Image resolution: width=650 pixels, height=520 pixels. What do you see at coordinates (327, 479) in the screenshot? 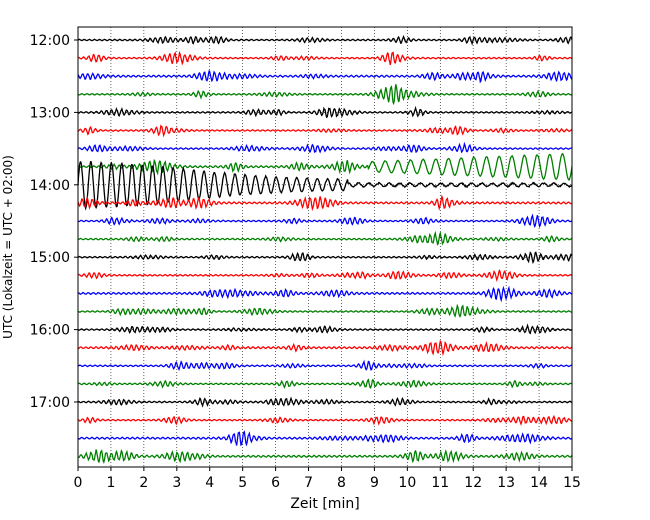
I see `x-axis: 0 1 2 3 4 5 6 7 8 9 10 11 12 13 14 15` at bounding box center [327, 479].